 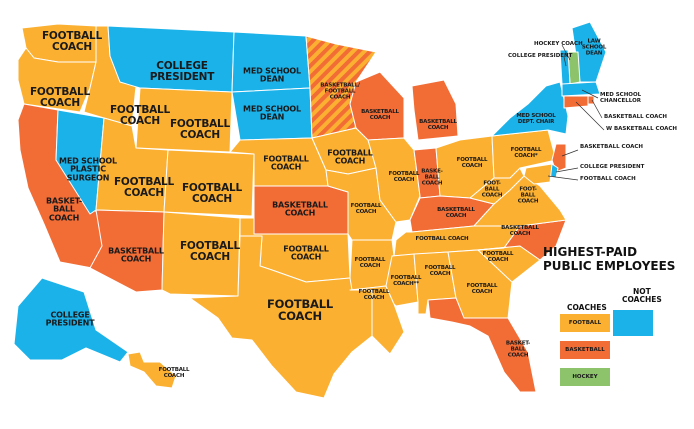 What do you see at coordinates (590, 94) in the screenshot?
I see `leader-line-ma` at bounding box center [590, 94].